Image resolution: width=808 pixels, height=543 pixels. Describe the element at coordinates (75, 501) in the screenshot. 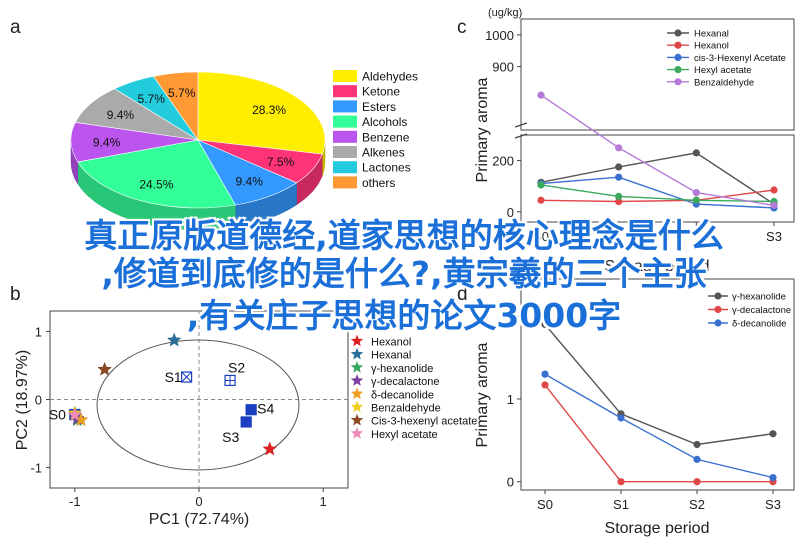

I see `pca-xtick-label: -1` at that location.